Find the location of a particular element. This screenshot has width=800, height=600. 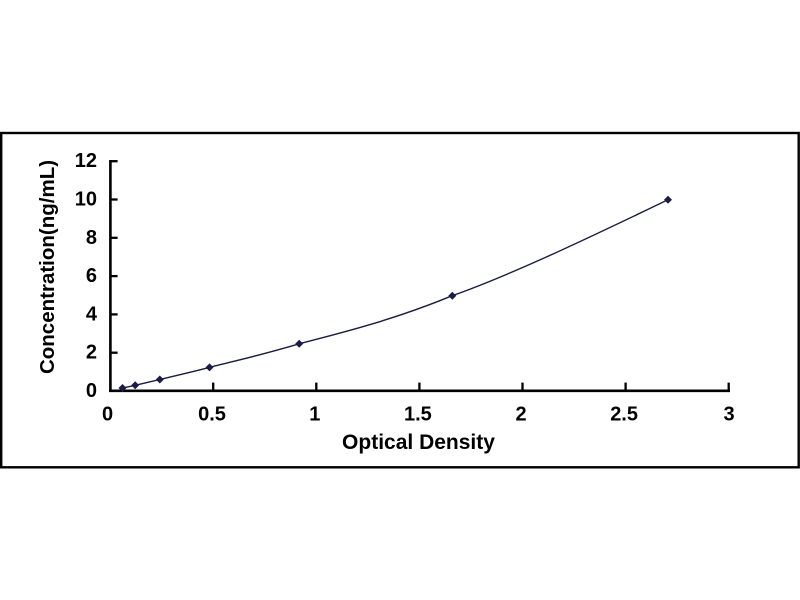

svg-text: 2.5 is located at coordinates (624, 415).